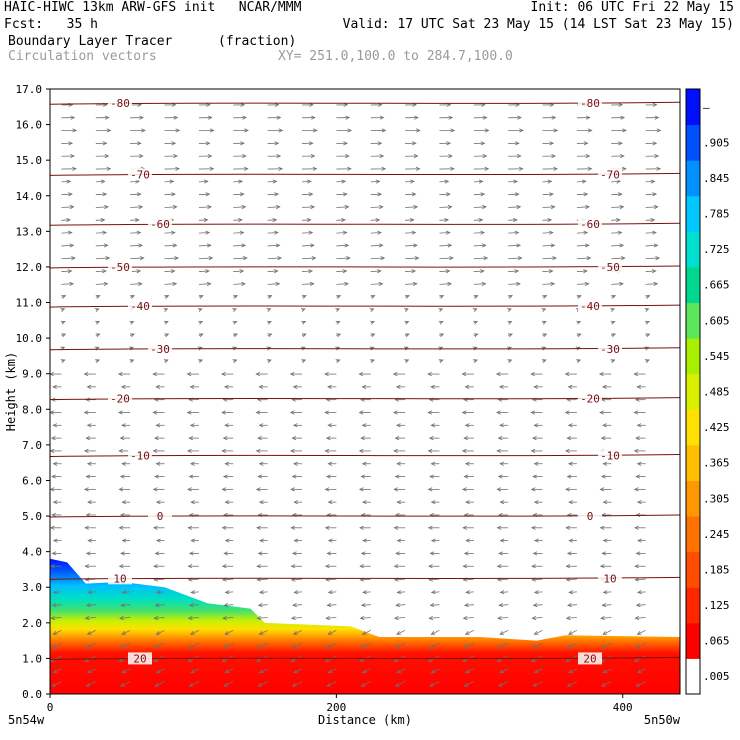  I want to click on y-tick-label: 1.0, so click(32, 658).